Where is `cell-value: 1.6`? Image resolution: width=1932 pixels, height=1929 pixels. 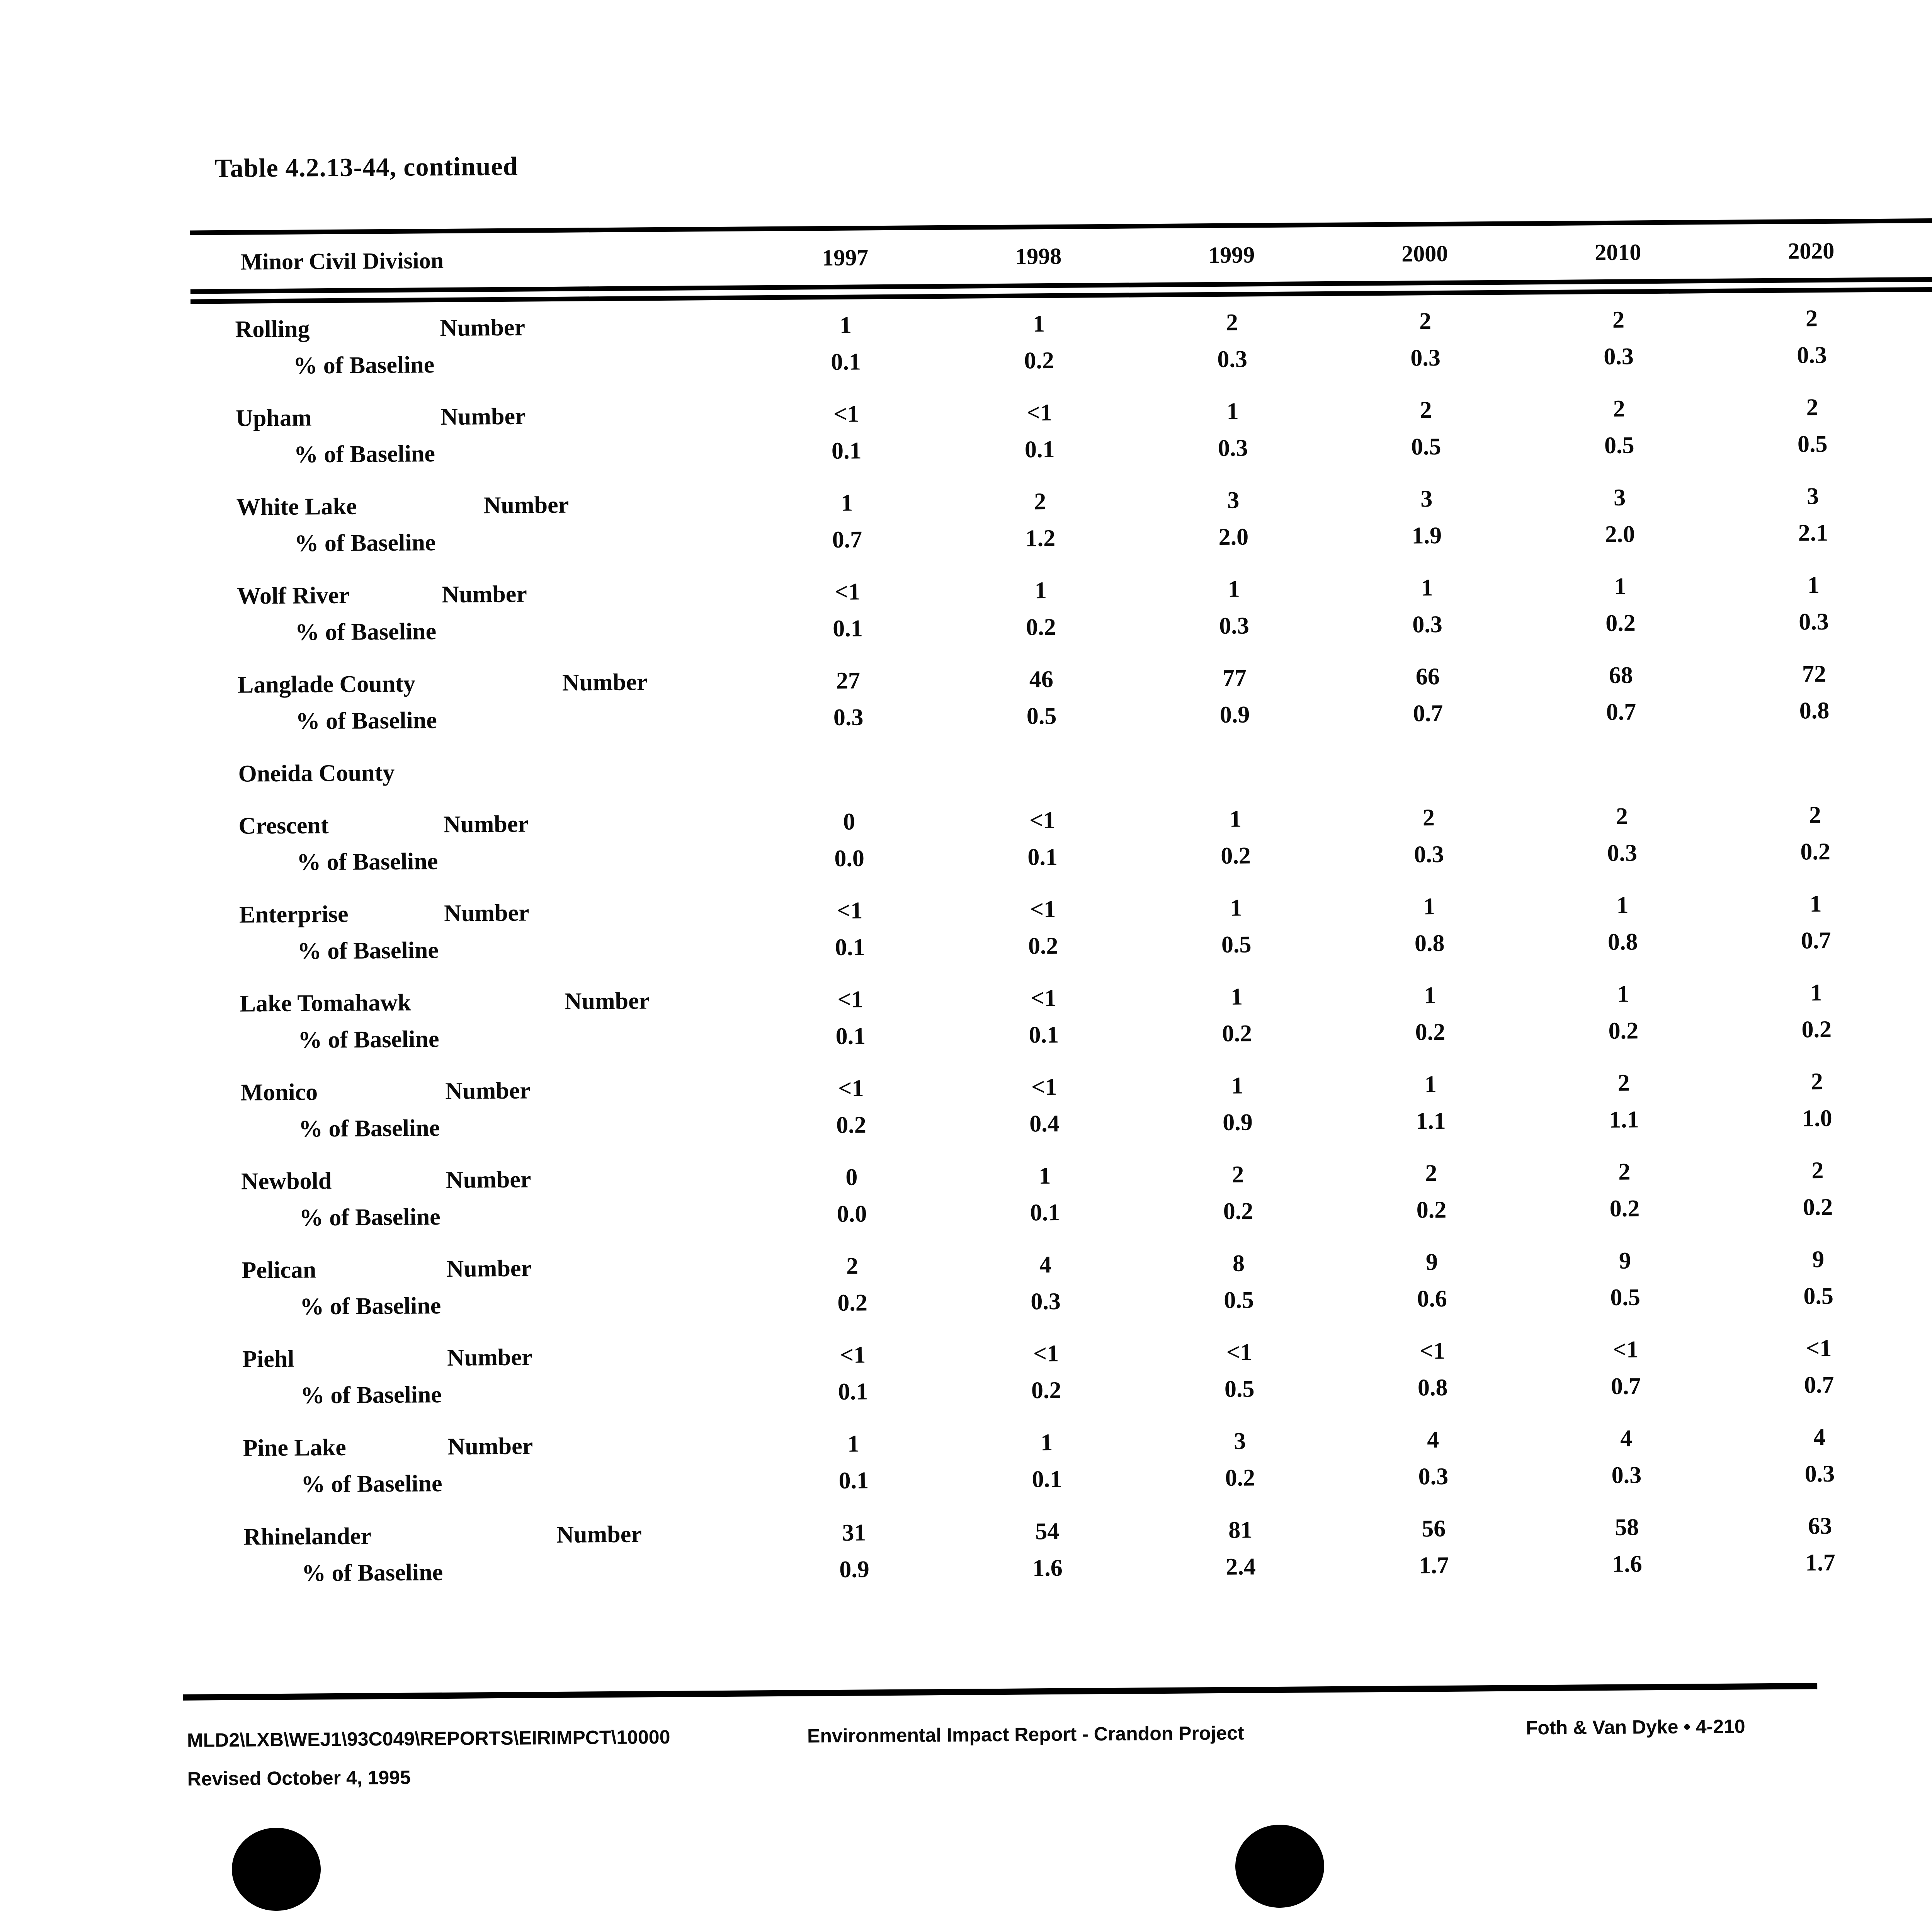
cell-value: 1.6 is located at coordinates (1048, 1568).